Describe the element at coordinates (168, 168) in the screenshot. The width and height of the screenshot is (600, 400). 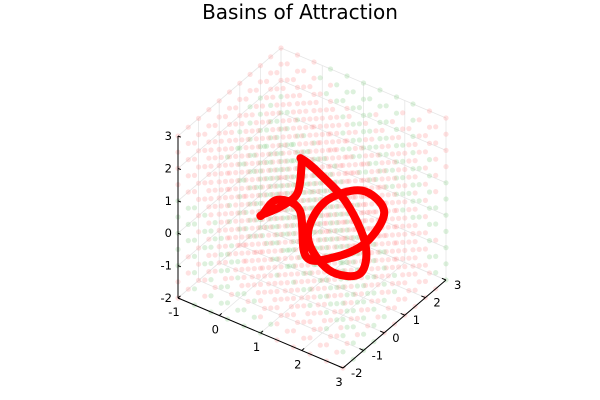
I see `z-tick-label: 2` at that location.